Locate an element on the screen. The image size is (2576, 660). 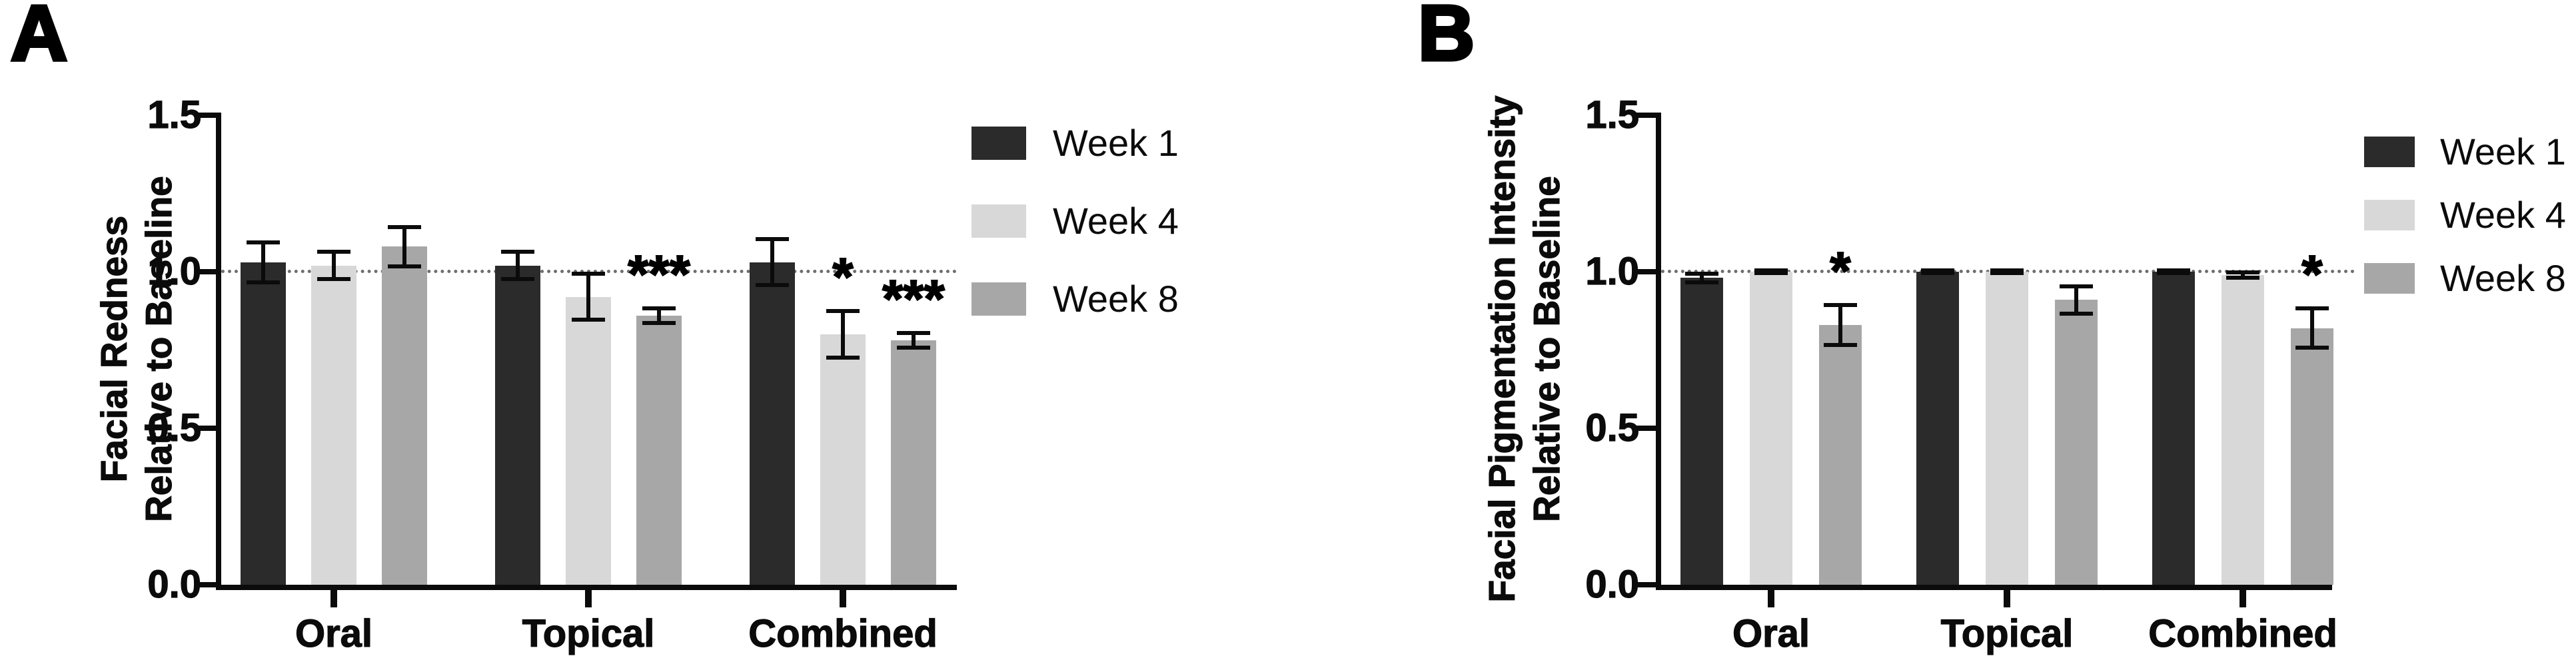
panel-a-significance-combined-week-4: * is located at coordinates (843, 277).